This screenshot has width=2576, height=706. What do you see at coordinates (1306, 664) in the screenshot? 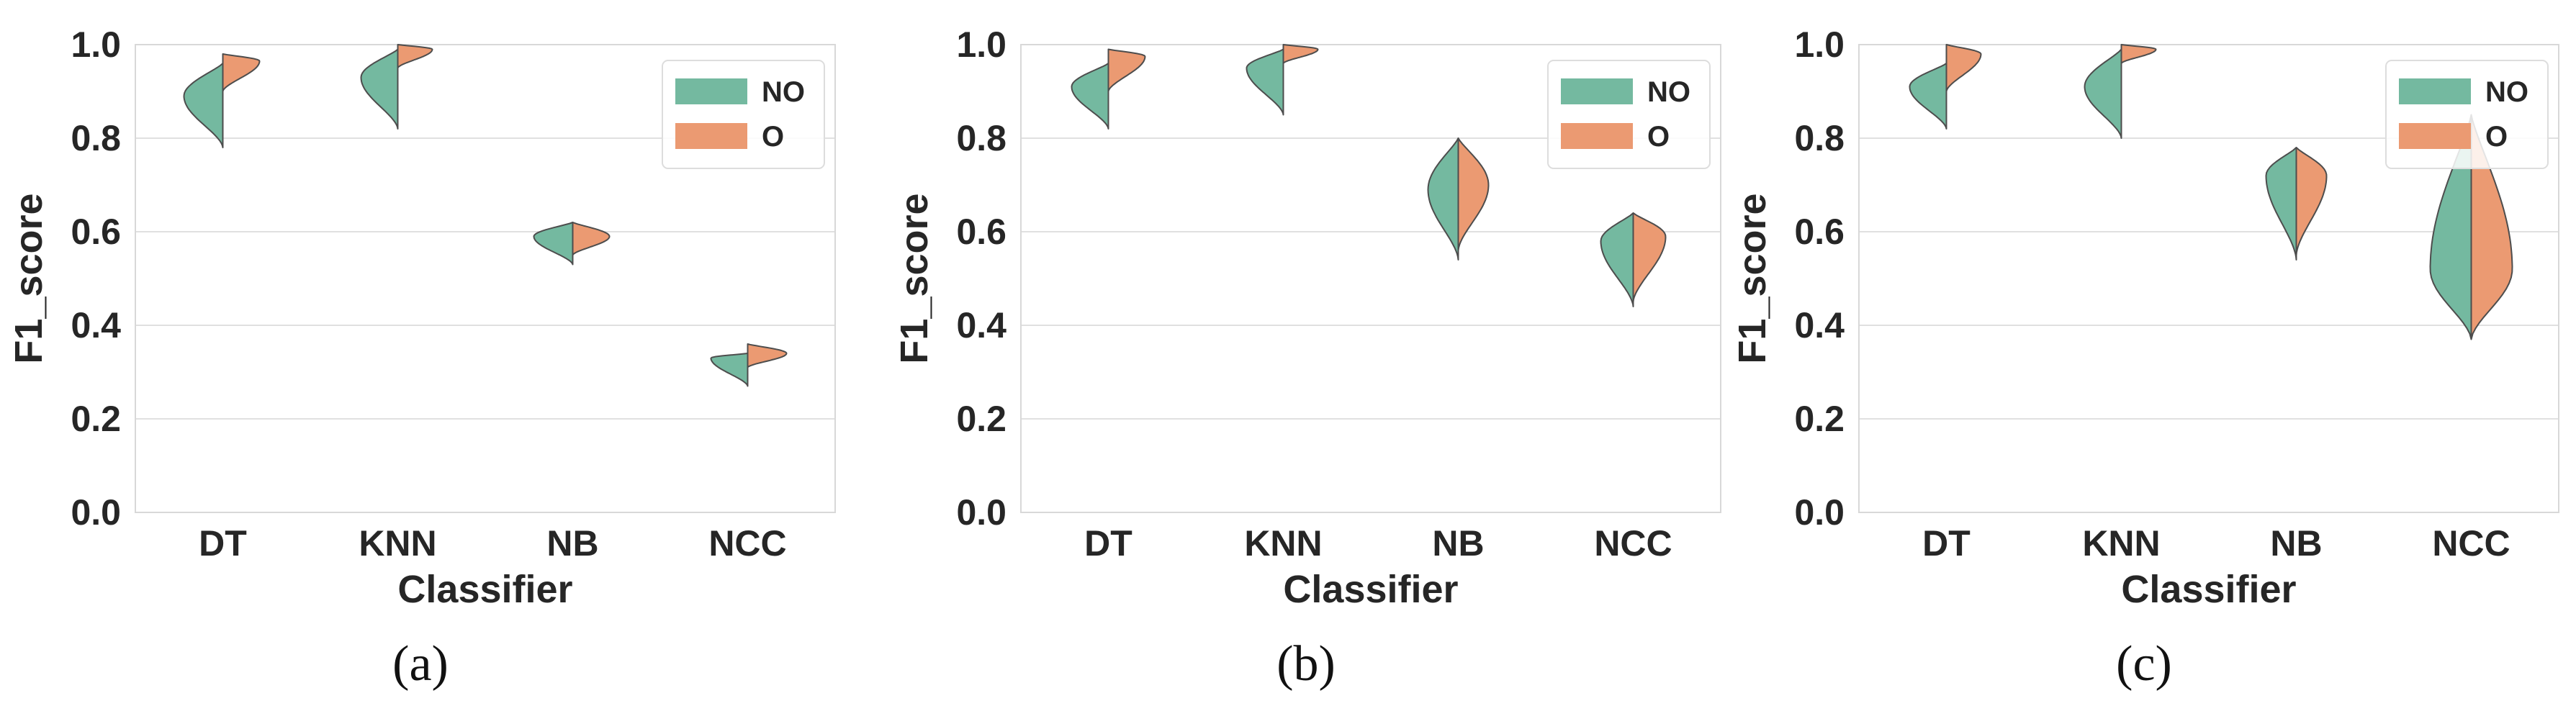
I see `panel-caption: (b)` at bounding box center [1306, 664].